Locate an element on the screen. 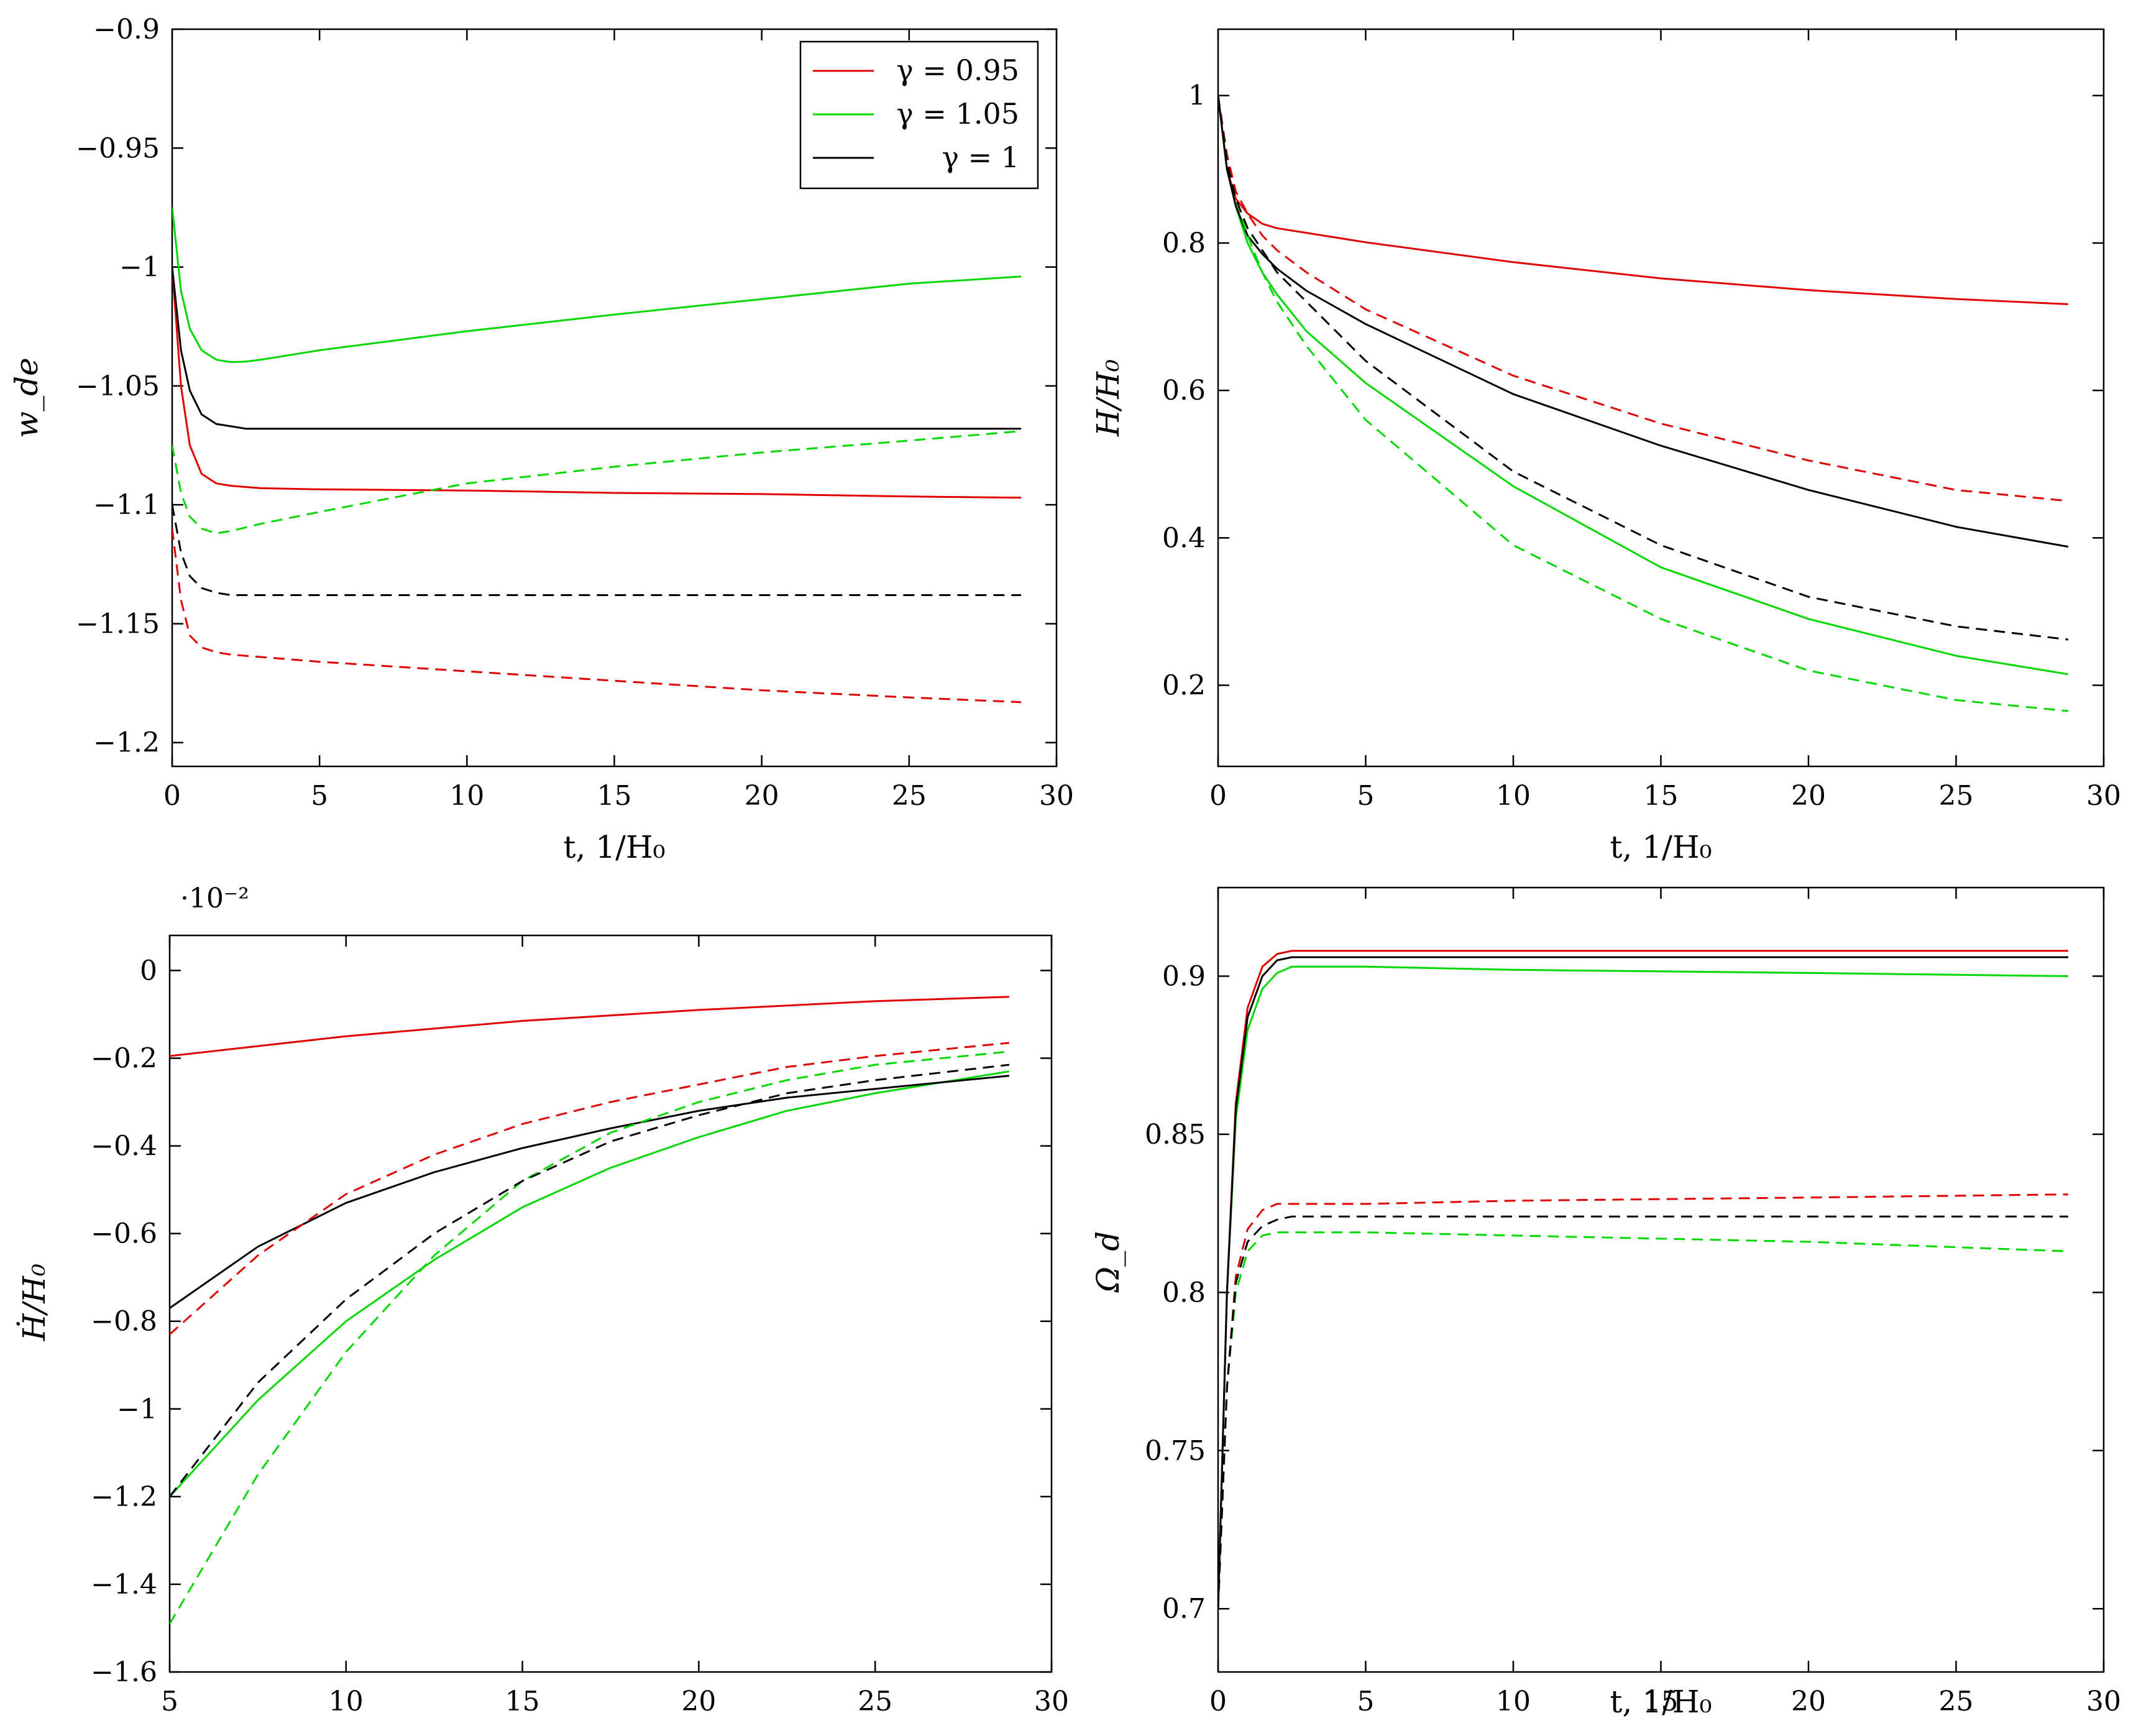  x-tick-label-wde: 30 is located at coordinates (1056, 796).